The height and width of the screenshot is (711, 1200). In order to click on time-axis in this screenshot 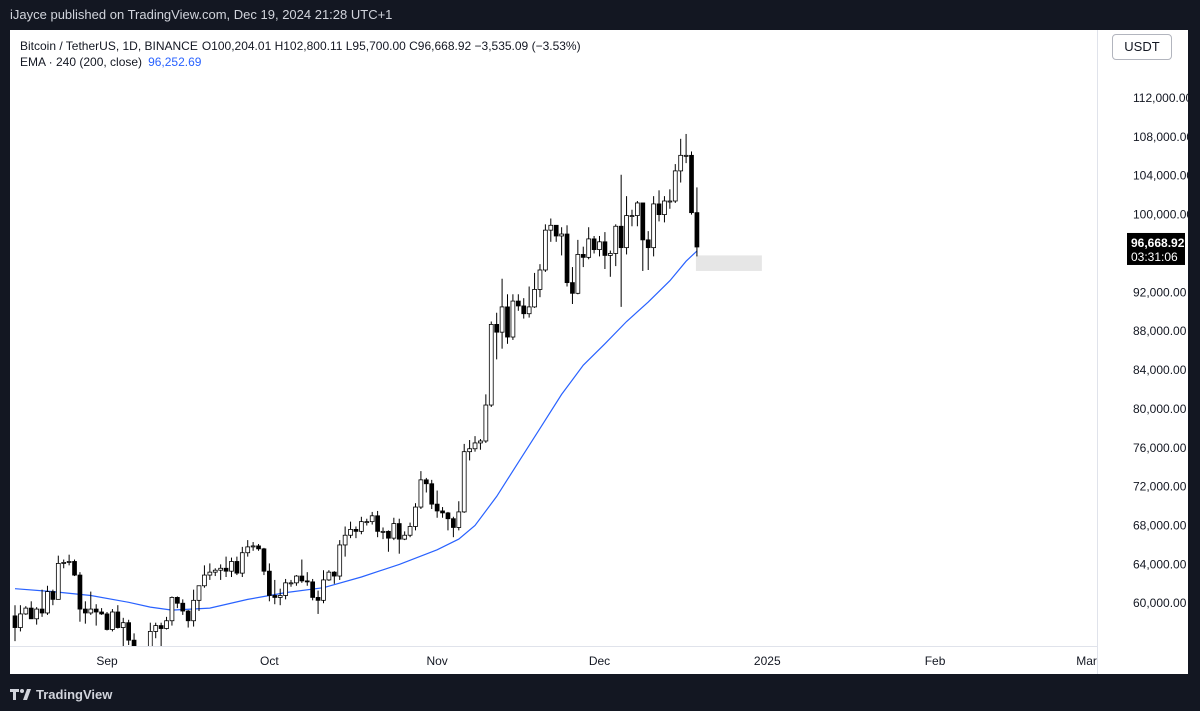, I will do `click(553, 660)`.